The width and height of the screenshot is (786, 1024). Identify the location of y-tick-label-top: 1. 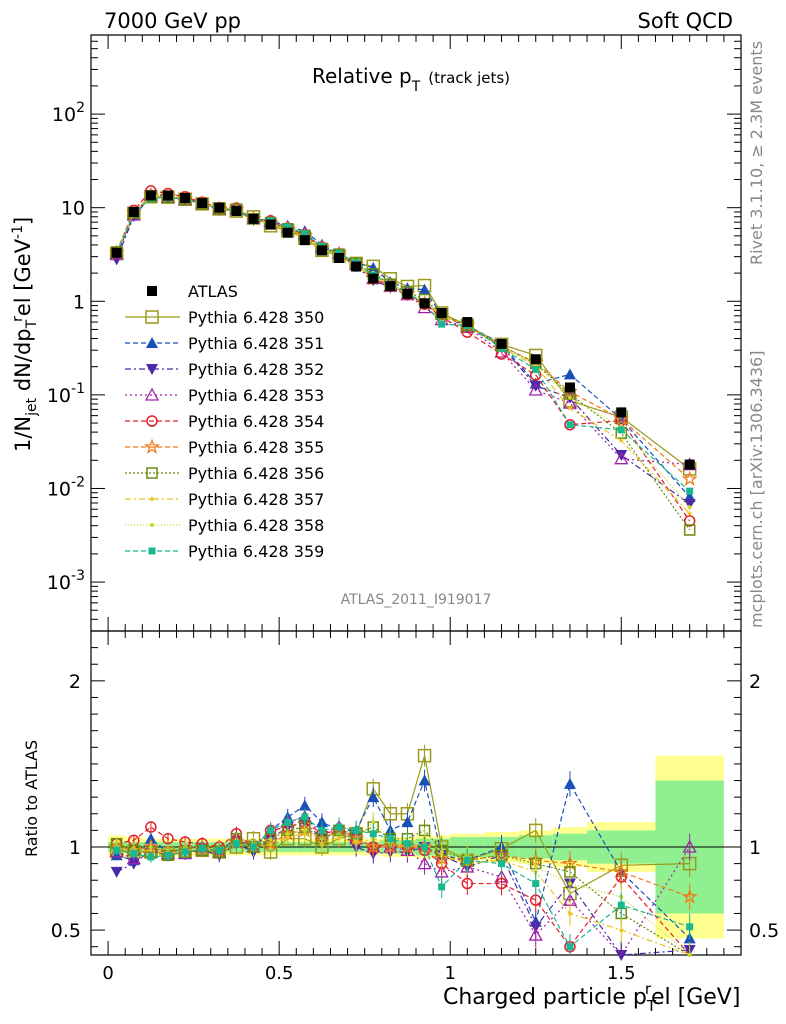
(79, 302).